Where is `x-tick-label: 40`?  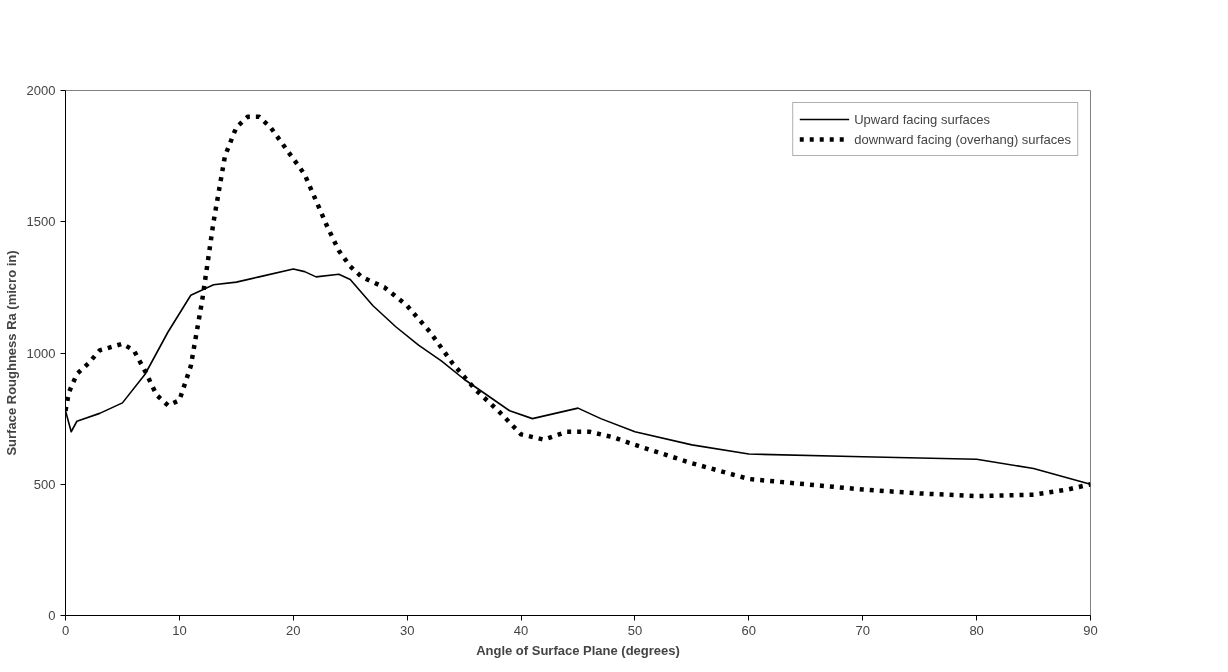
x-tick-label: 40 is located at coordinates (521, 630).